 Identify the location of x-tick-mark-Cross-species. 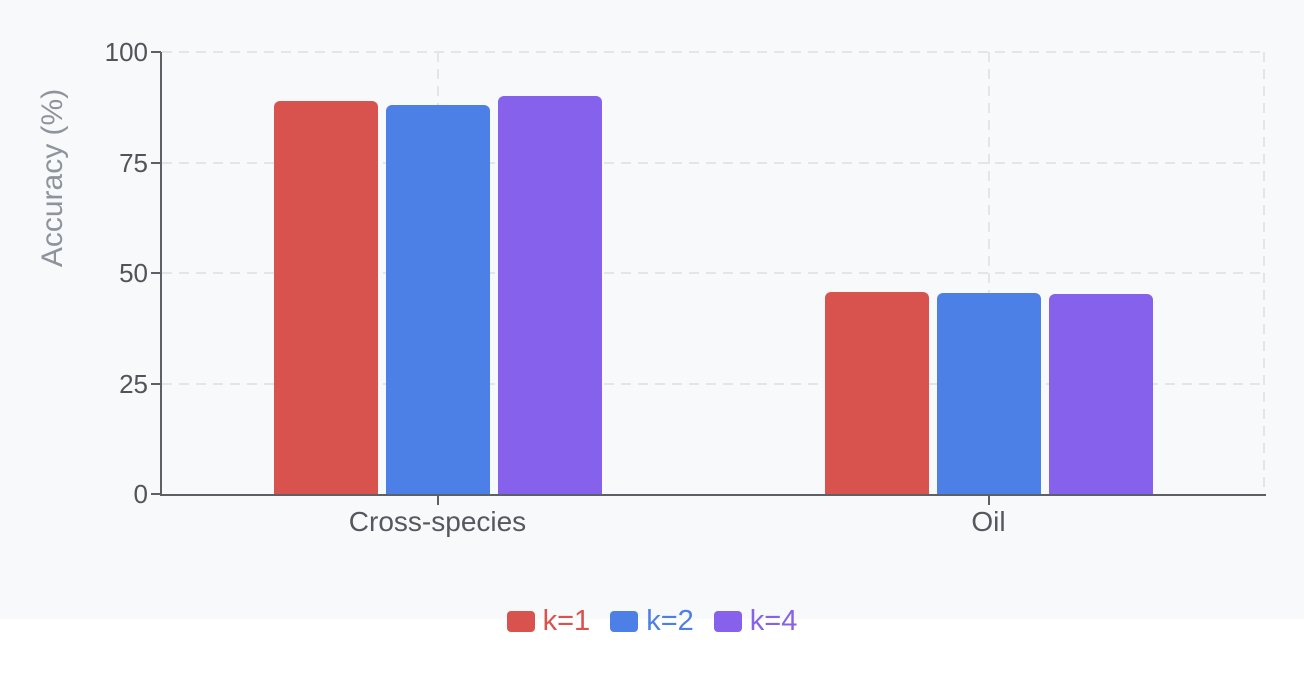
(437, 500).